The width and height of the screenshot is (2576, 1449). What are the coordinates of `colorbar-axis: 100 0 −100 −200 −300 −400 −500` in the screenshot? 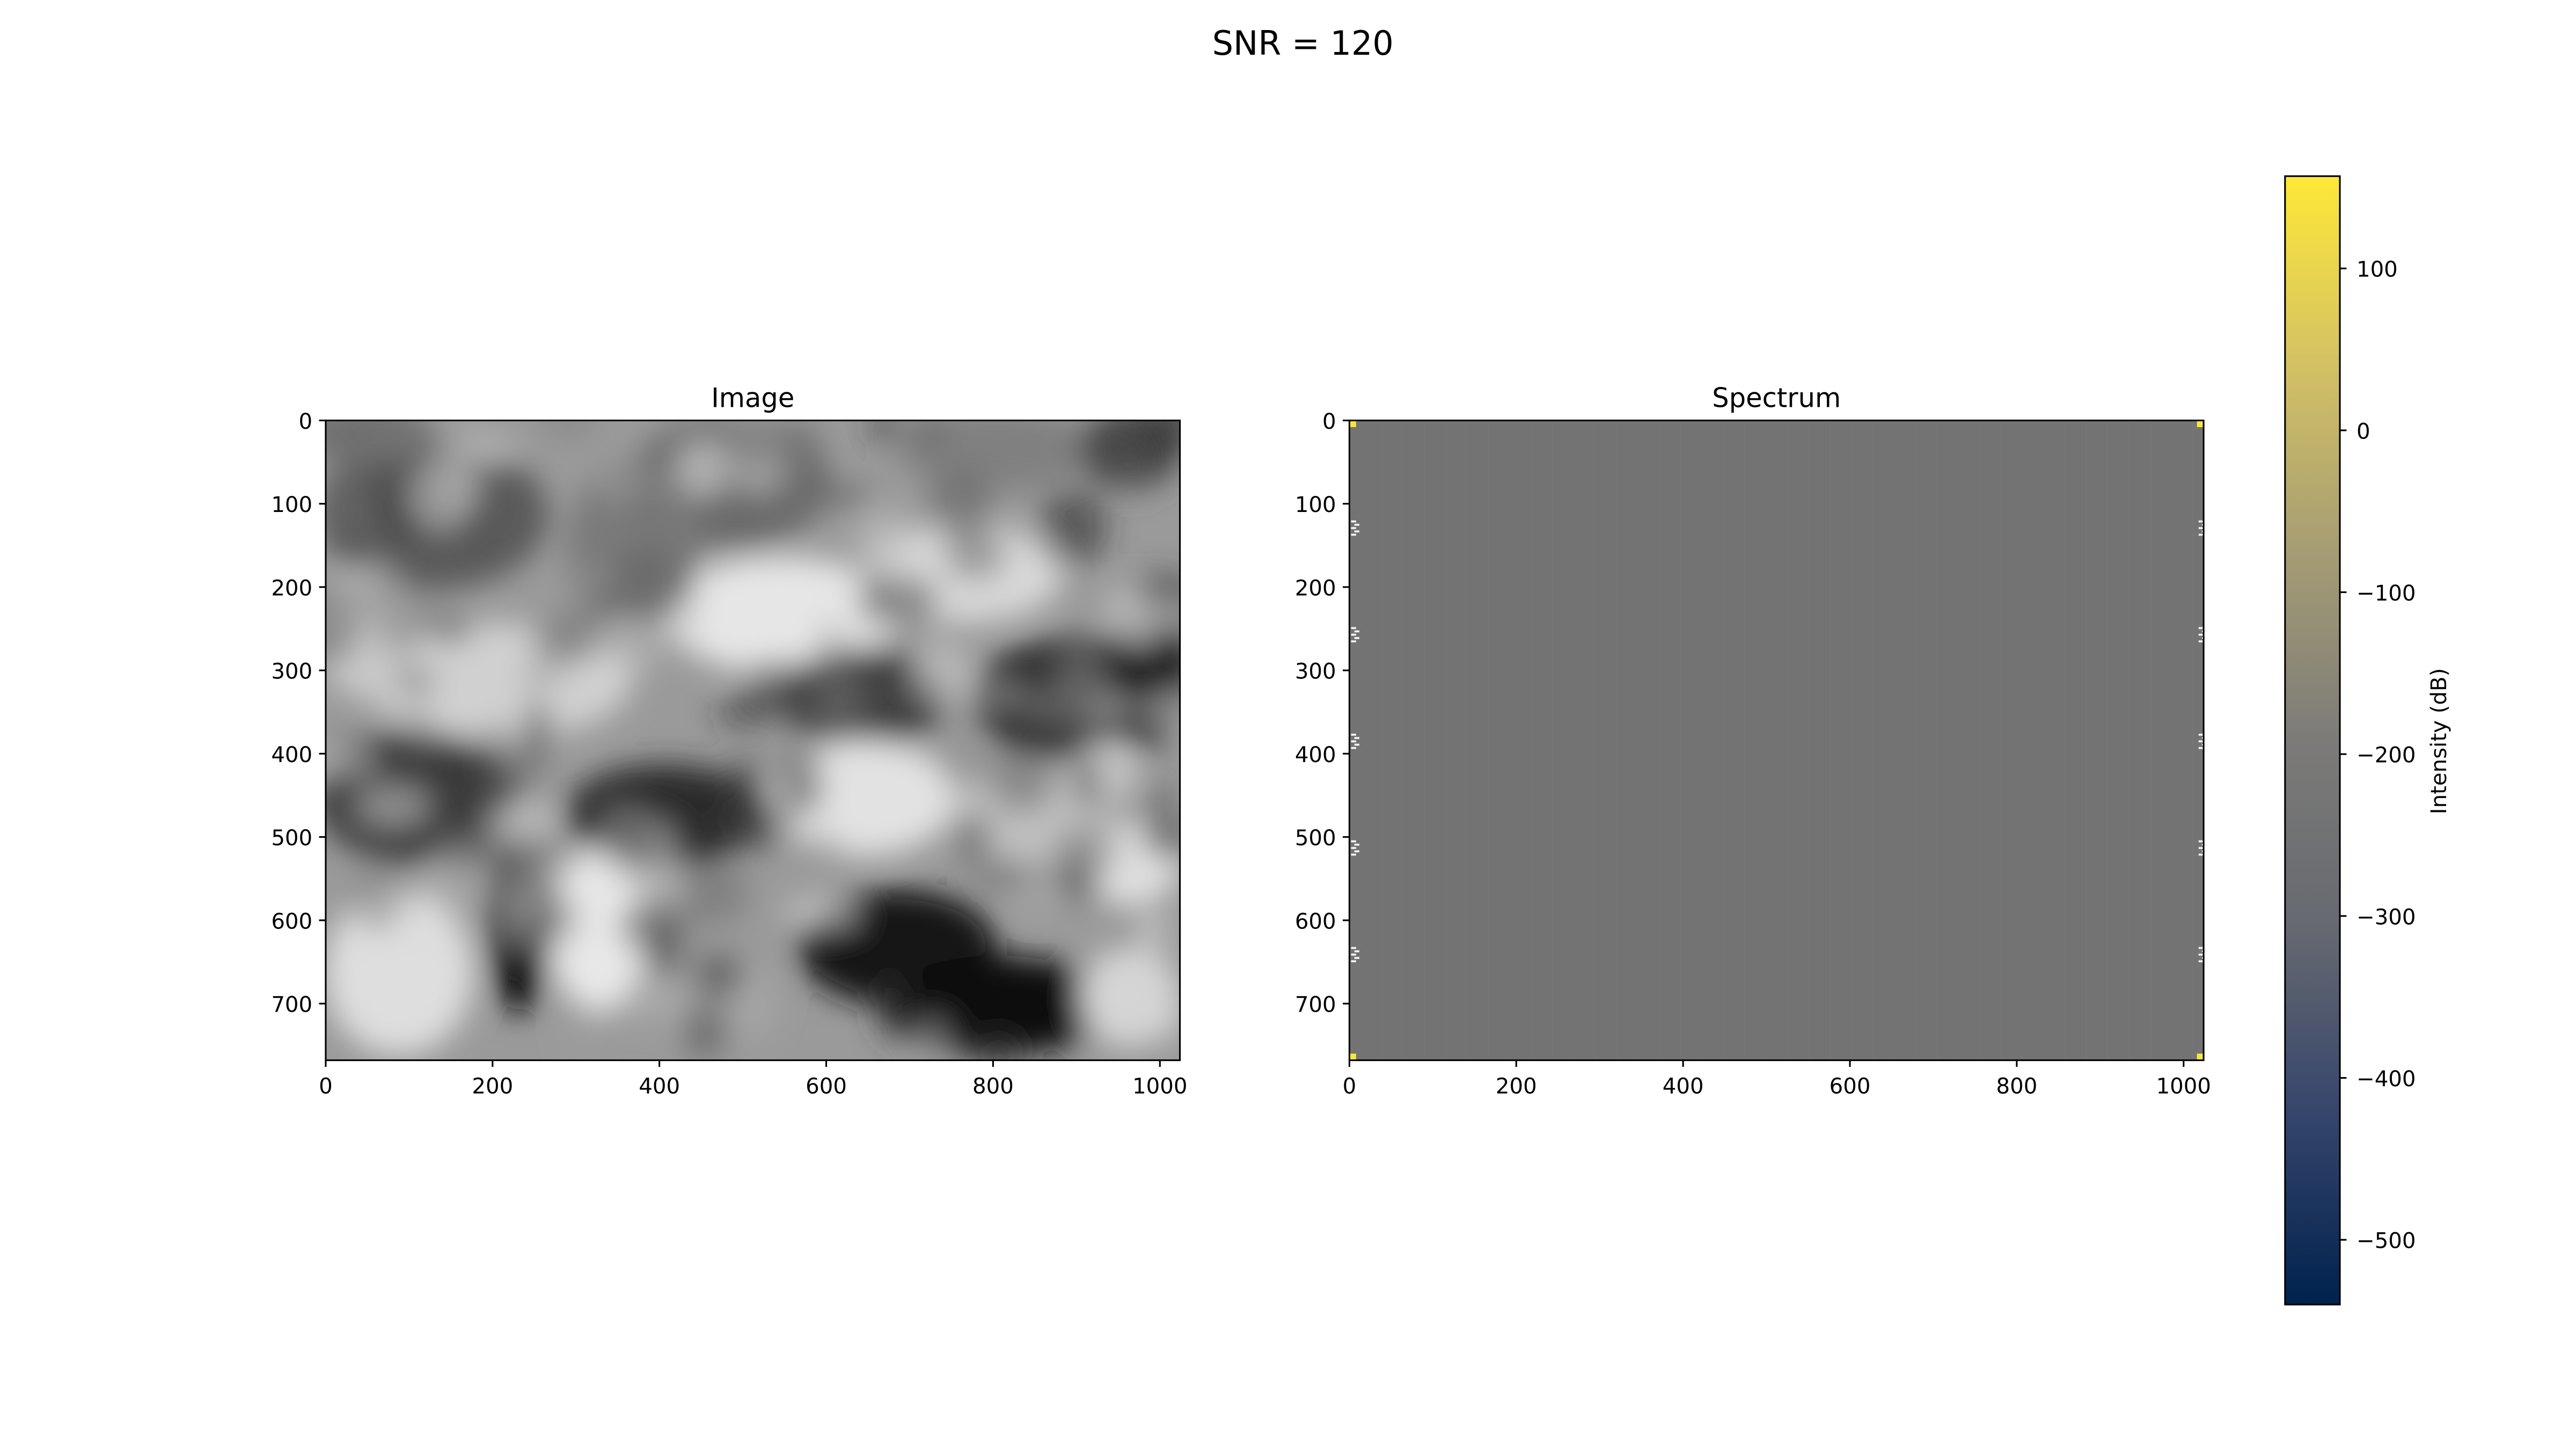 It's located at (2378, 756).